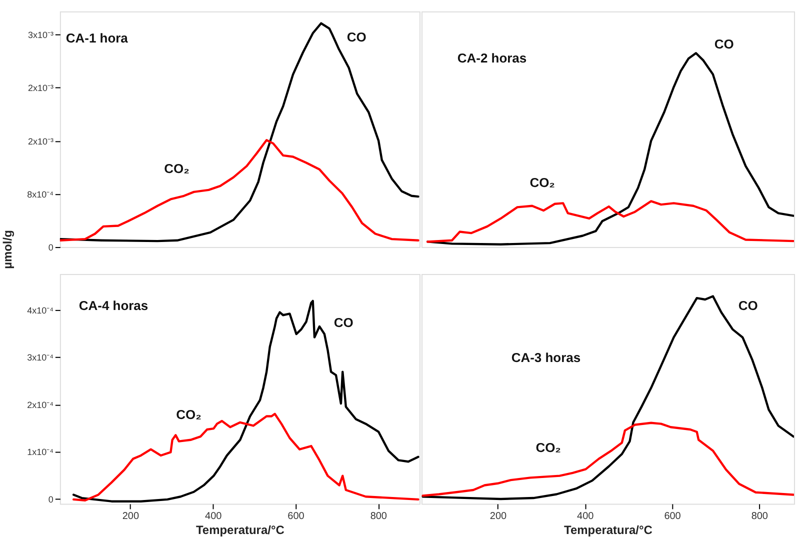 The image size is (797, 551). I want to click on text: CA-3 horas, so click(546, 357).